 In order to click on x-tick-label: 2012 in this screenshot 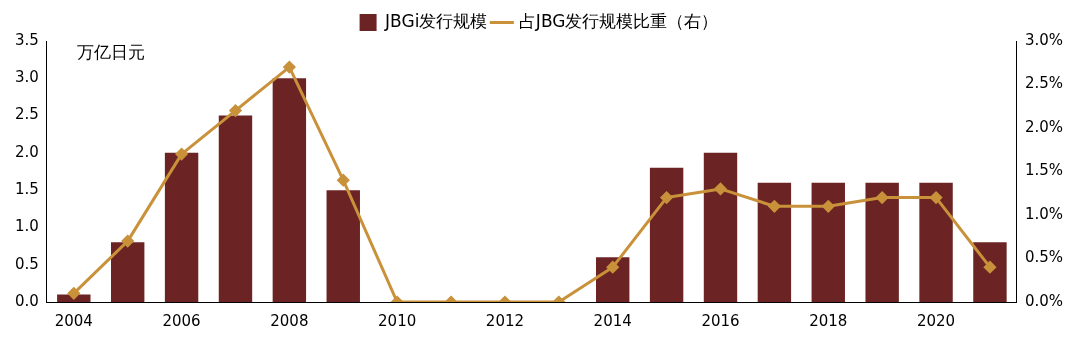, I will do `click(505, 320)`.